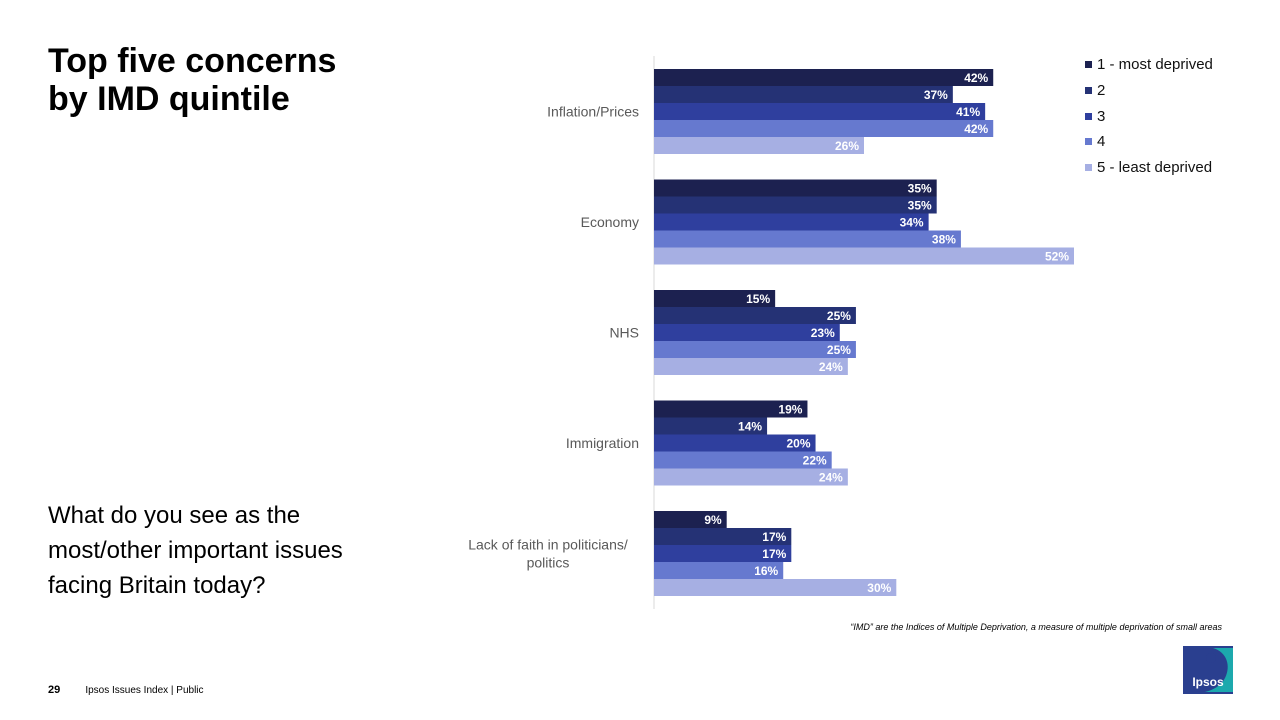 The height and width of the screenshot is (720, 1280). What do you see at coordinates (766, 571) in the screenshot?
I see `data-label: 16%` at bounding box center [766, 571].